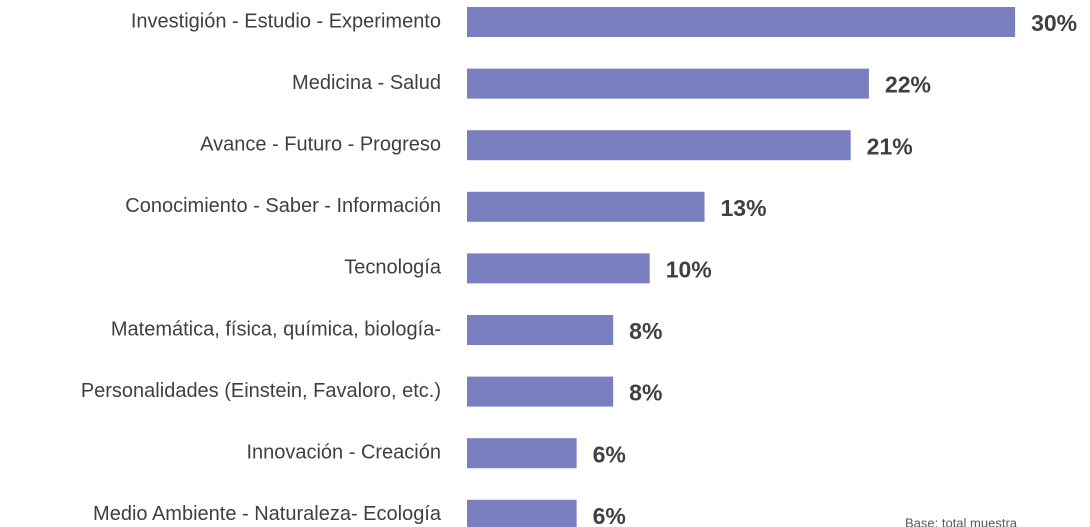 This screenshot has height=527, width=1090. I want to click on category-label: Medicina - Salud, so click(366, 83).